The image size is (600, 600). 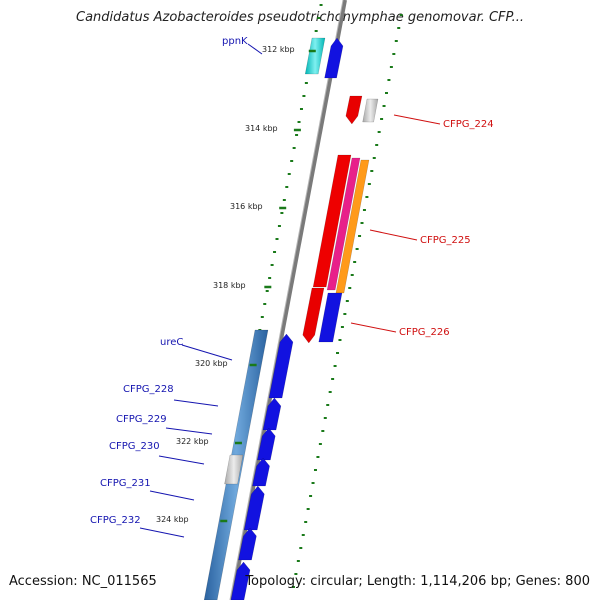 What do you see at coordinates (134, 446) in the screenshot?
I see `gene-label: CFPG_230` at bounding box center [134, 446].